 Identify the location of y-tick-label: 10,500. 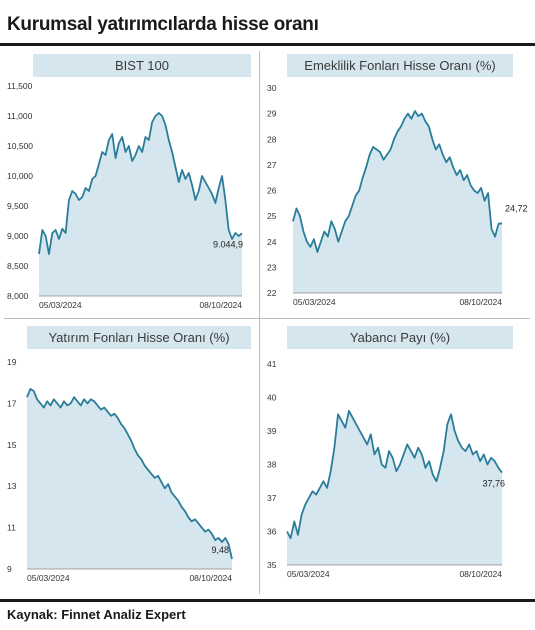
(20, 146).